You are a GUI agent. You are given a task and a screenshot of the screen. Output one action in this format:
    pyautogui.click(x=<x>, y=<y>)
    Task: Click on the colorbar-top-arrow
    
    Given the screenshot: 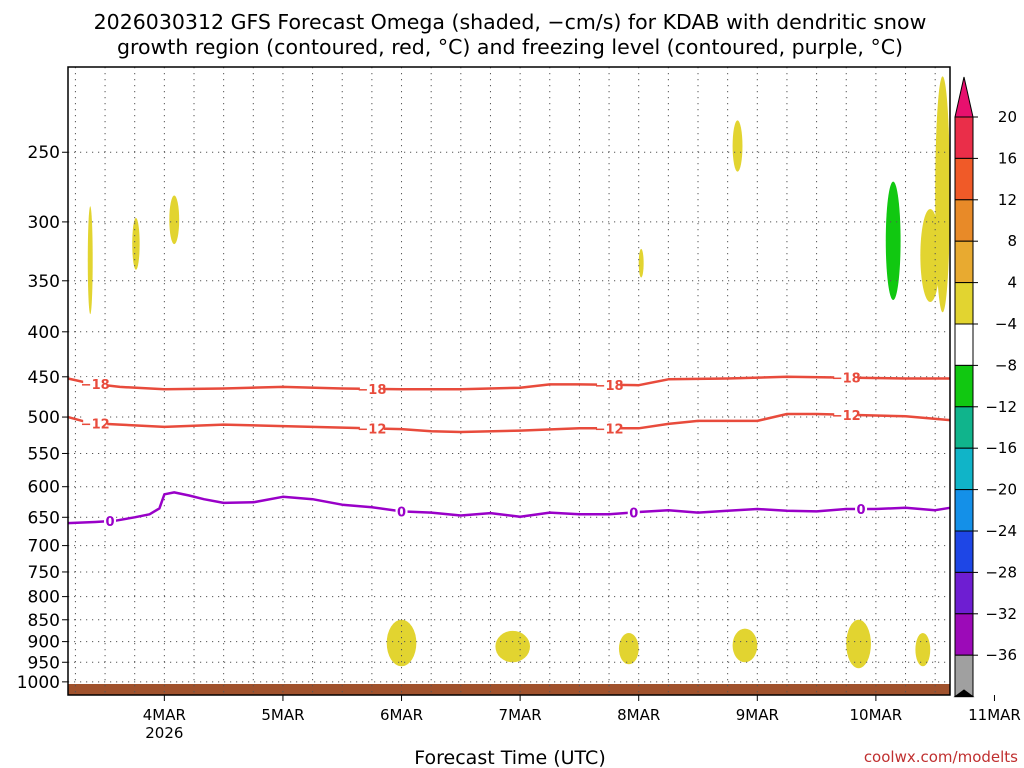 What is the action you would take?
    pyautogui.click(x=964, y=97)
    